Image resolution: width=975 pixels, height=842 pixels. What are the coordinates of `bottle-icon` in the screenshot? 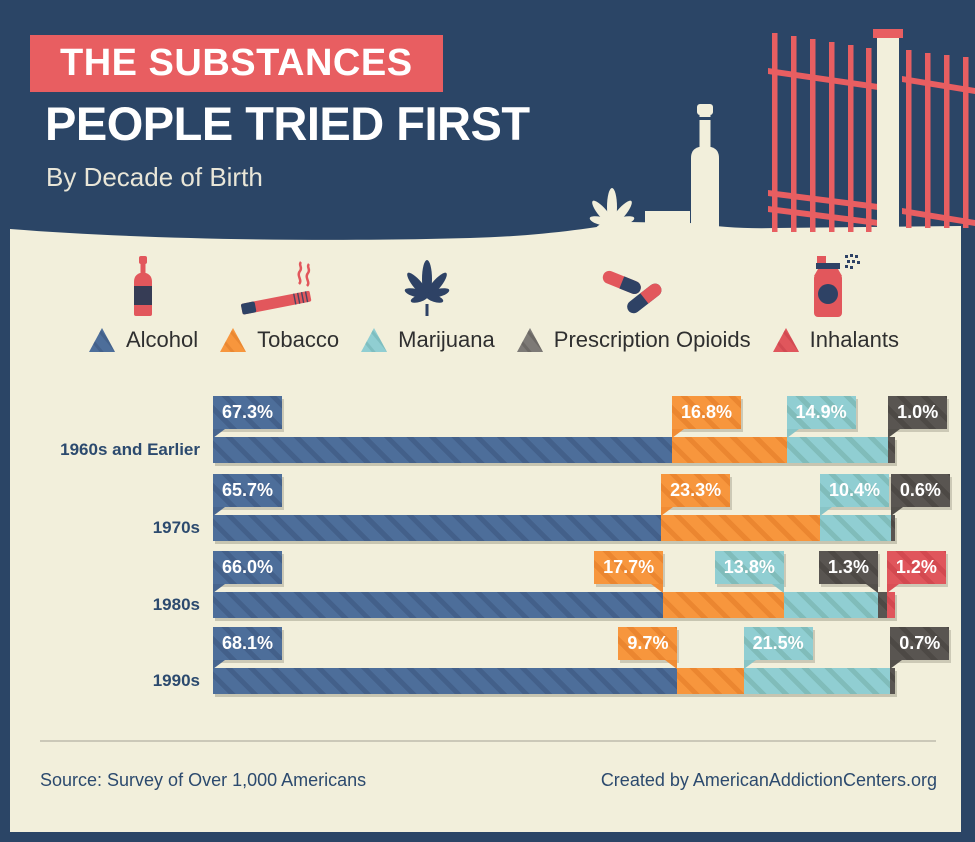 It's located at (143, 285).